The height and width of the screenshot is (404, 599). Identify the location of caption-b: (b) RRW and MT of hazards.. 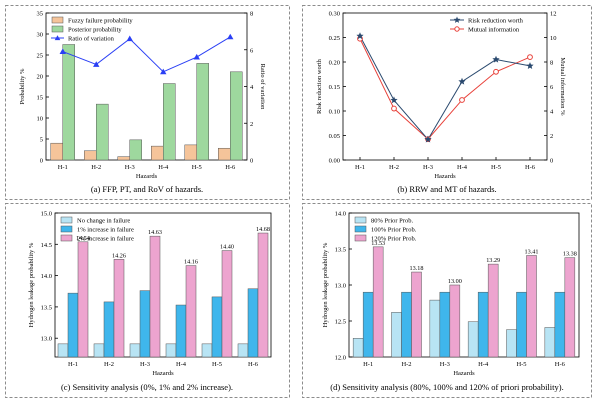
(446, 189).